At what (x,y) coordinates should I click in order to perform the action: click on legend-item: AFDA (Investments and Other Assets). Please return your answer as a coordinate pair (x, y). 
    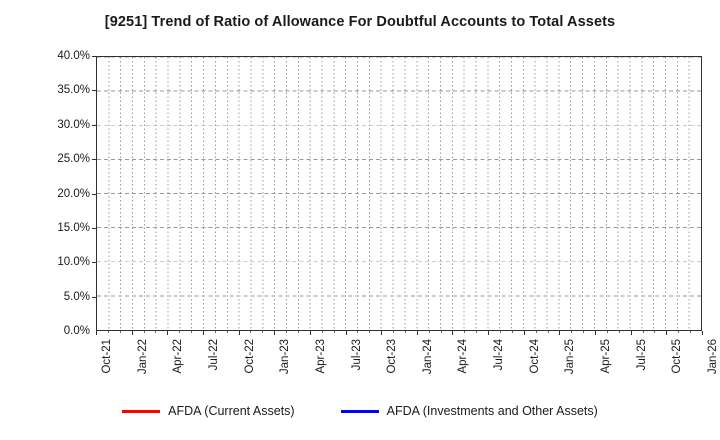
    Looking at the image, I should click on (469, 411).